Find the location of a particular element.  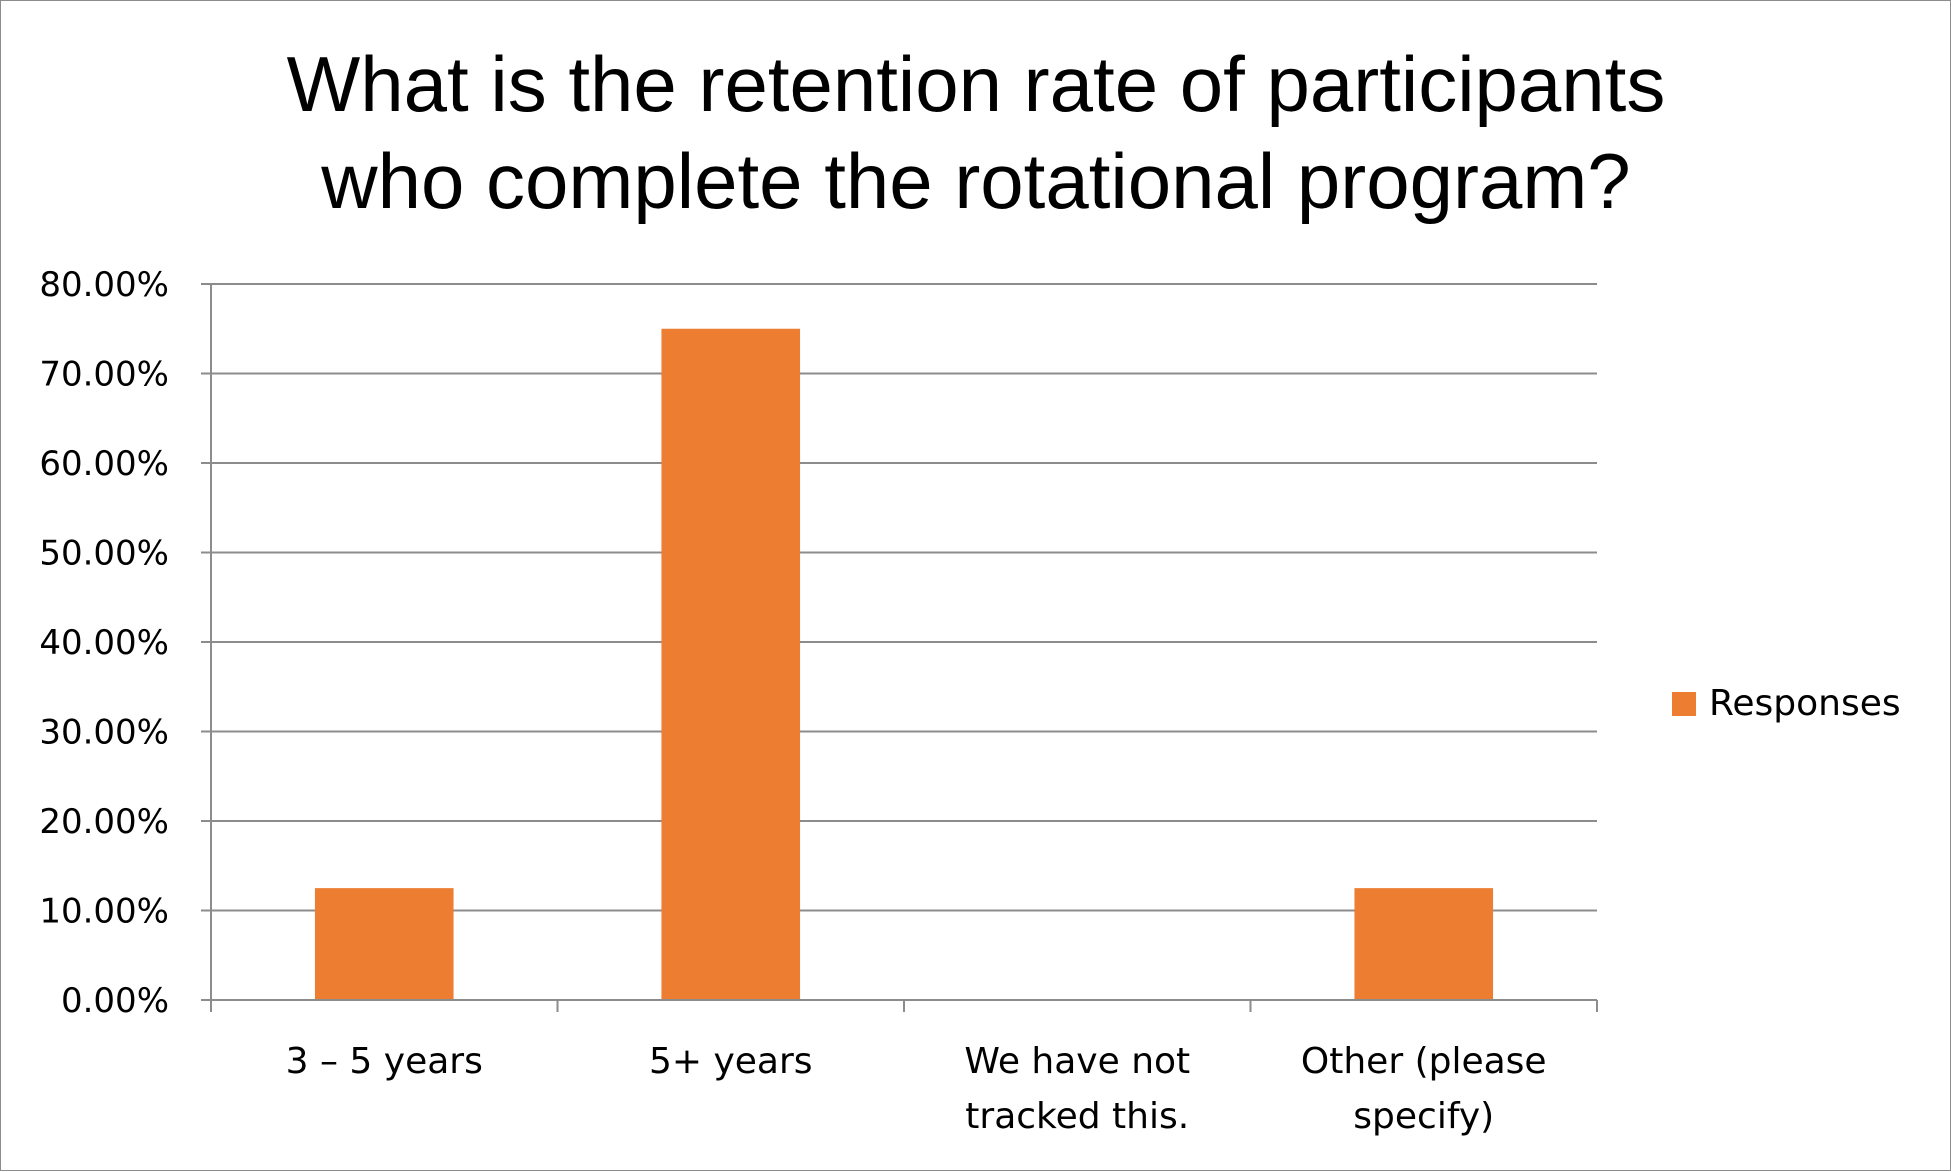

legend-label: Responses is located at coordinates (1805, 703).